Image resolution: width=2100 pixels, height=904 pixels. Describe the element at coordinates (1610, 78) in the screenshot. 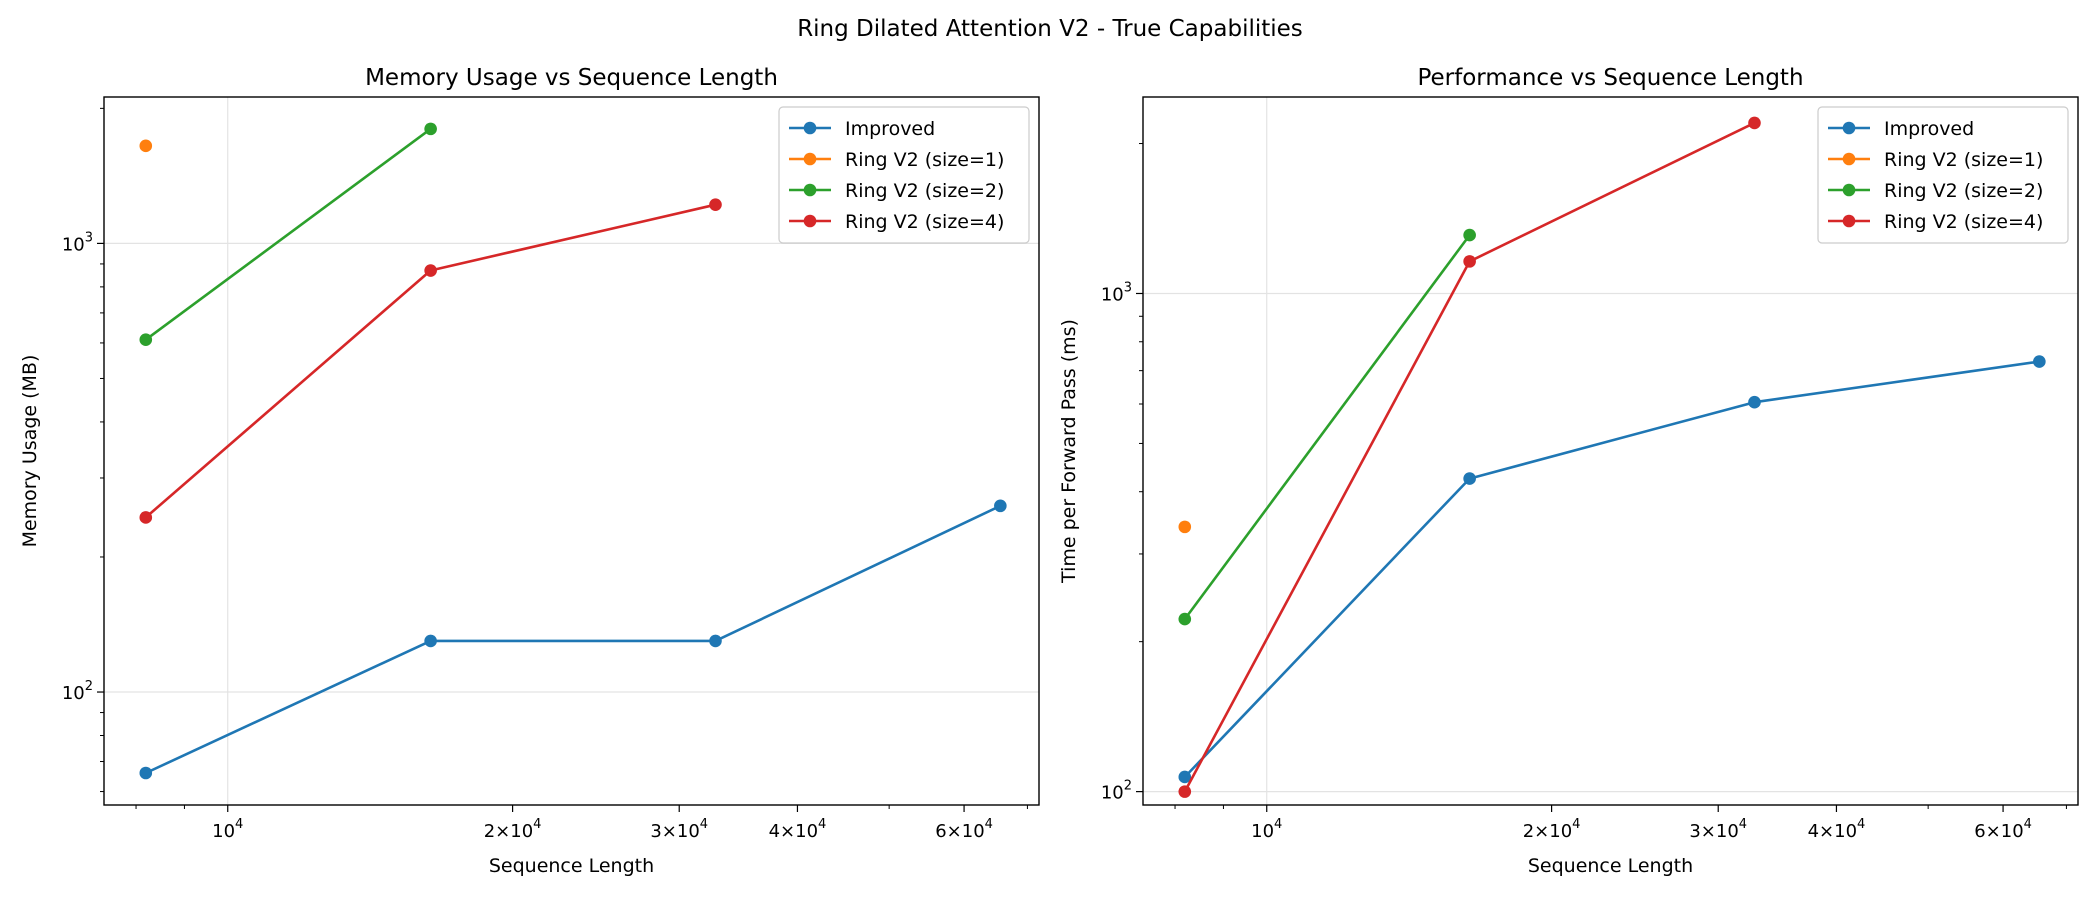

I see `chart-title: Performance vs Sequence Length` at that location.